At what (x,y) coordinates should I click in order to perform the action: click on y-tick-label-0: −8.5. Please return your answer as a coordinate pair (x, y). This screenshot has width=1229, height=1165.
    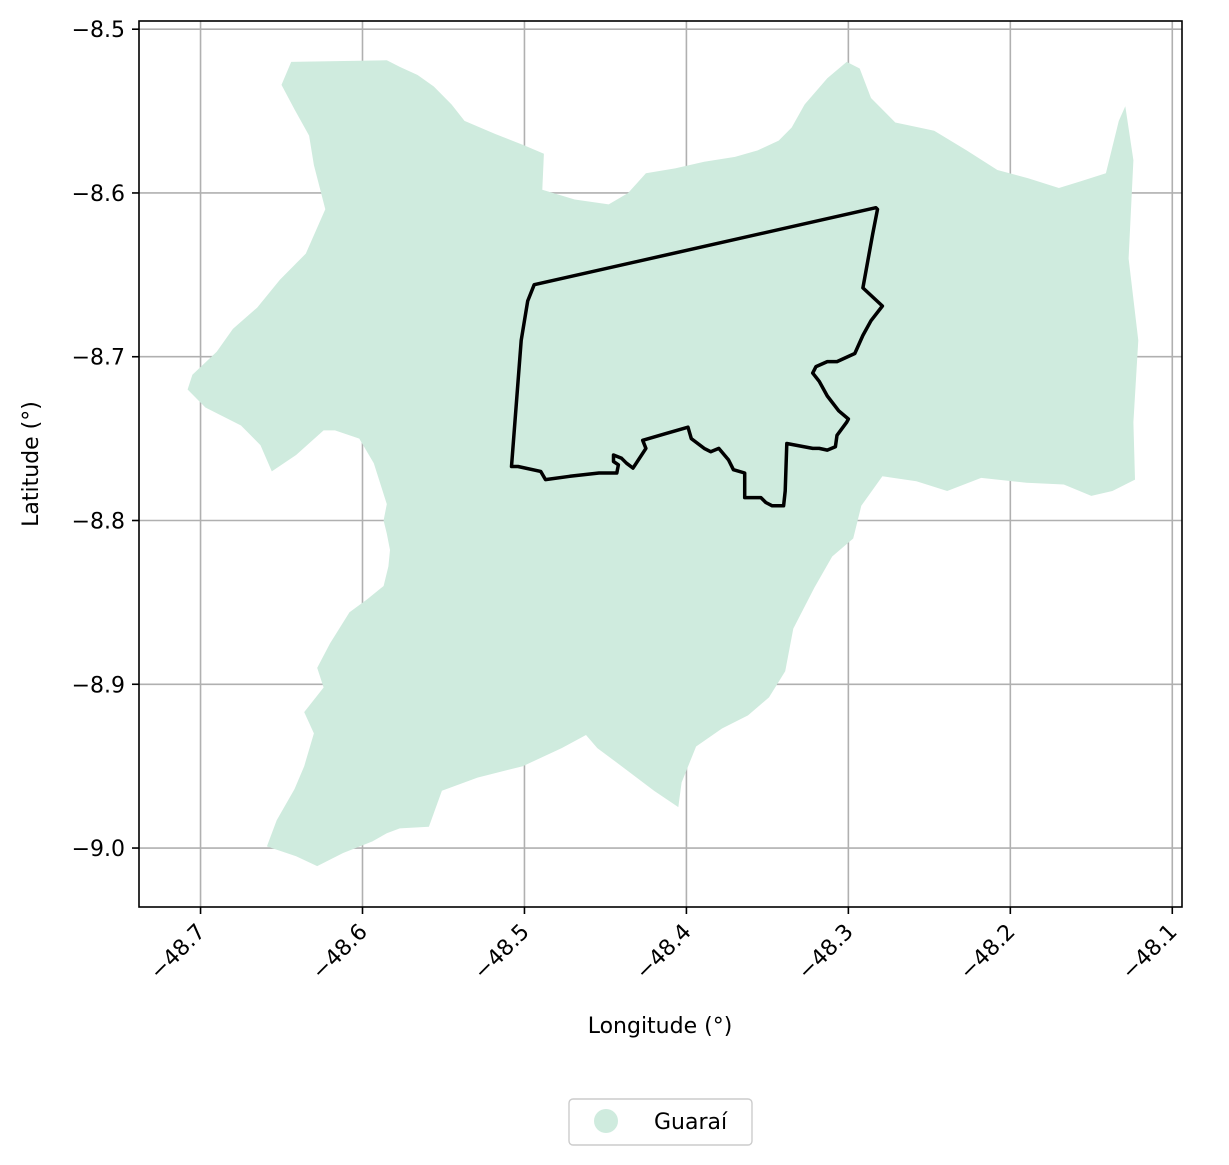
    Looking at the image, I should click on (98, 30).